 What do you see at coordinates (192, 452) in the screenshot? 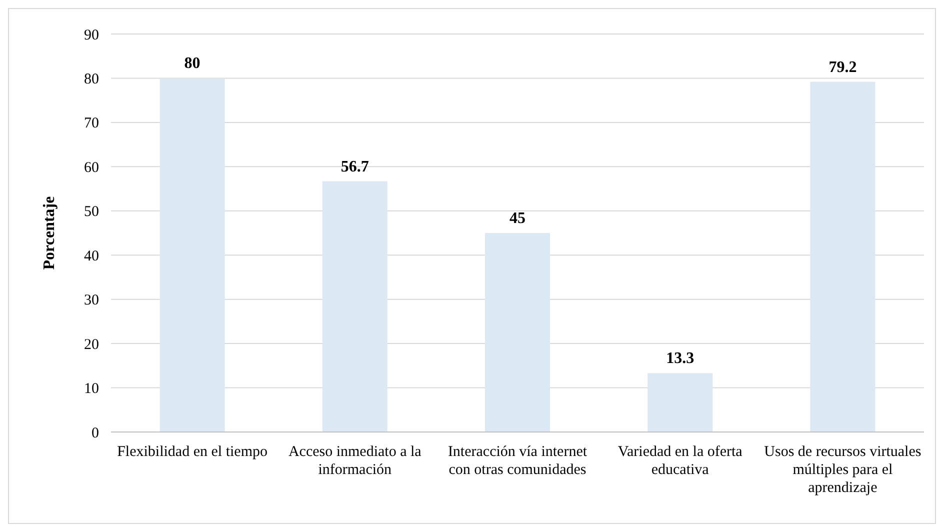
I see `x-tick-label: Flexibilidad en el tiempo` at bounding box center [192, 452].